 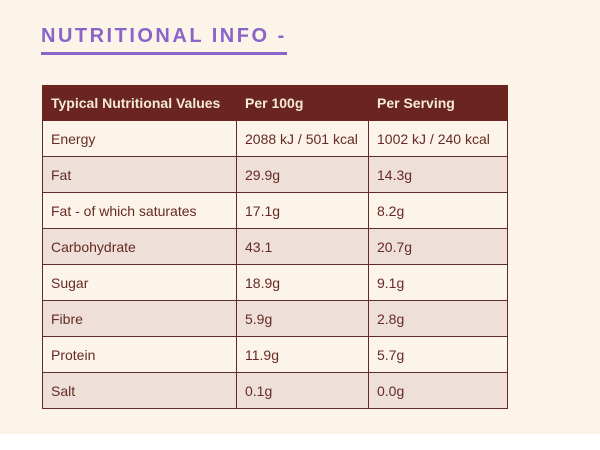 I want to click on row-value-per-serving: 8.2g, so click(x=438, y=210).